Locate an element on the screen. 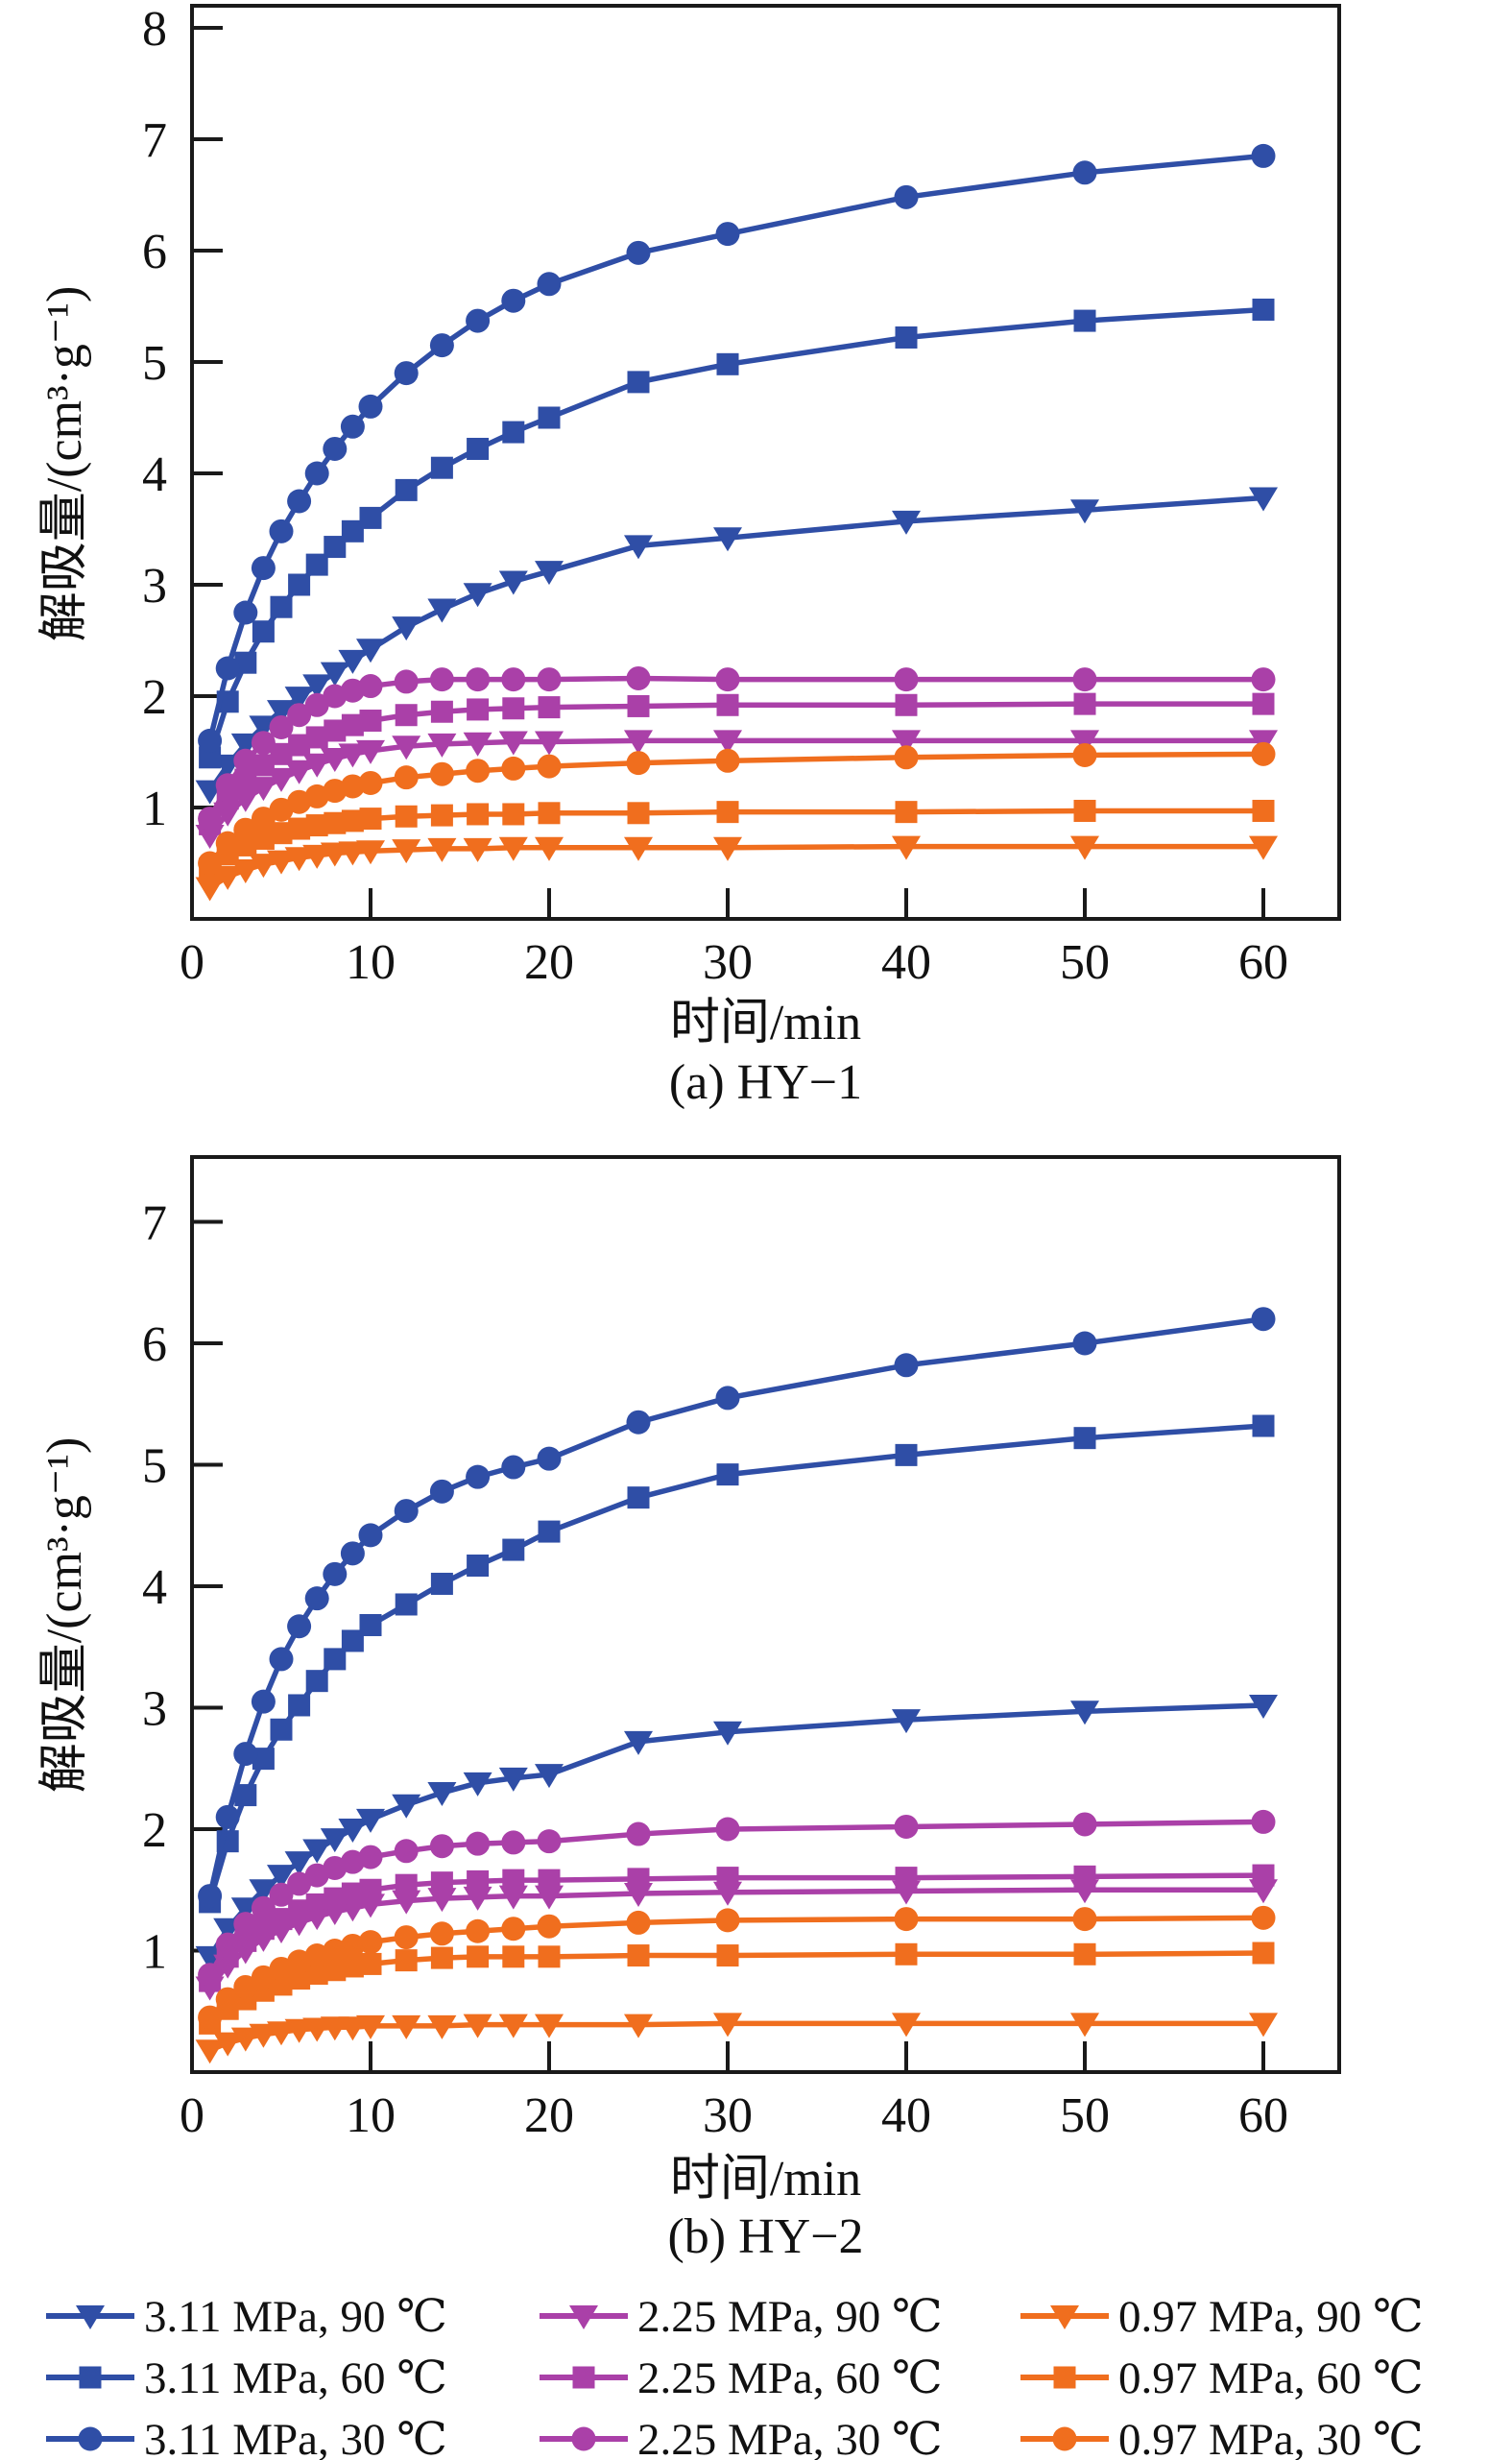 This screenshot has height=2460, width=1512. x-tick-label: 10 is located at coordinates (371, 962).